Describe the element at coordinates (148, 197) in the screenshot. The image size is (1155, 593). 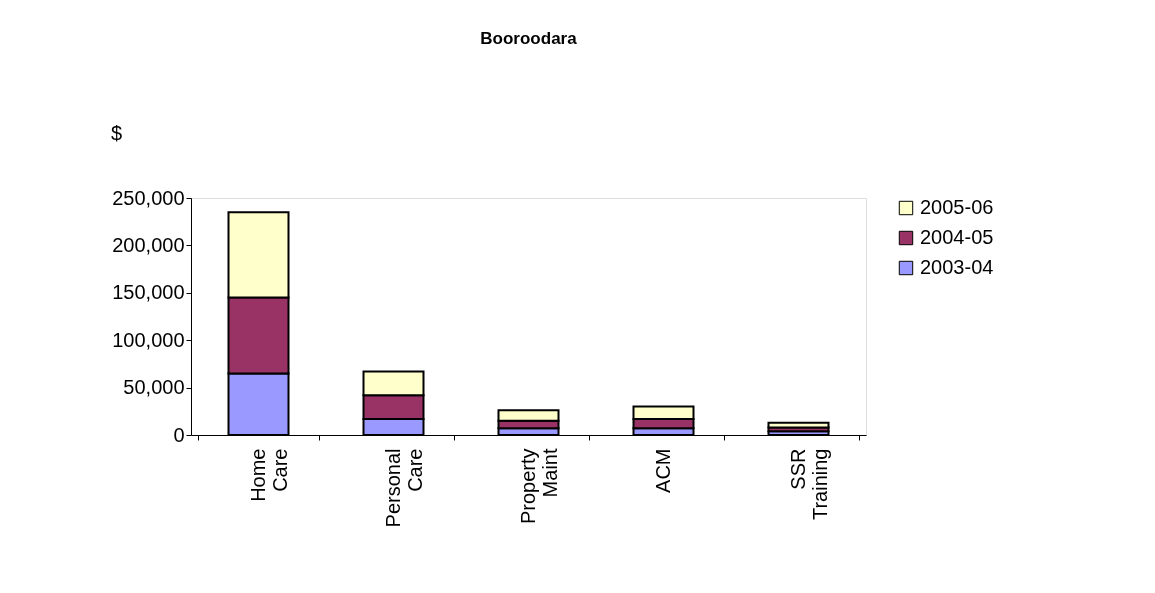
I see `y-tick-label: 250,000` at that location.